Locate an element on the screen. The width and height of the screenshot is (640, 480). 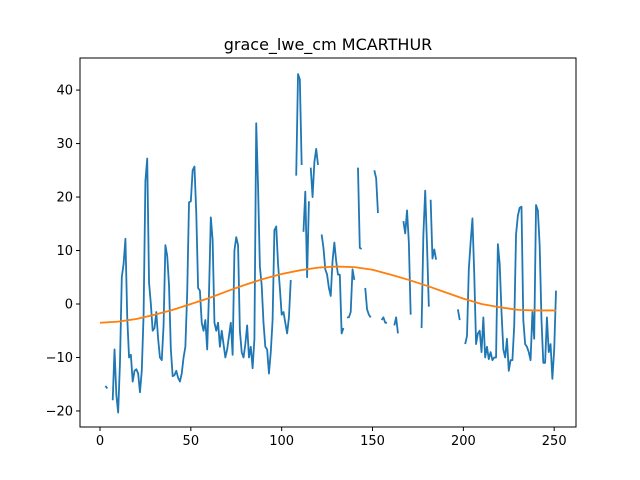
x-tick-label: 50 is located at coordinates (191, 441).